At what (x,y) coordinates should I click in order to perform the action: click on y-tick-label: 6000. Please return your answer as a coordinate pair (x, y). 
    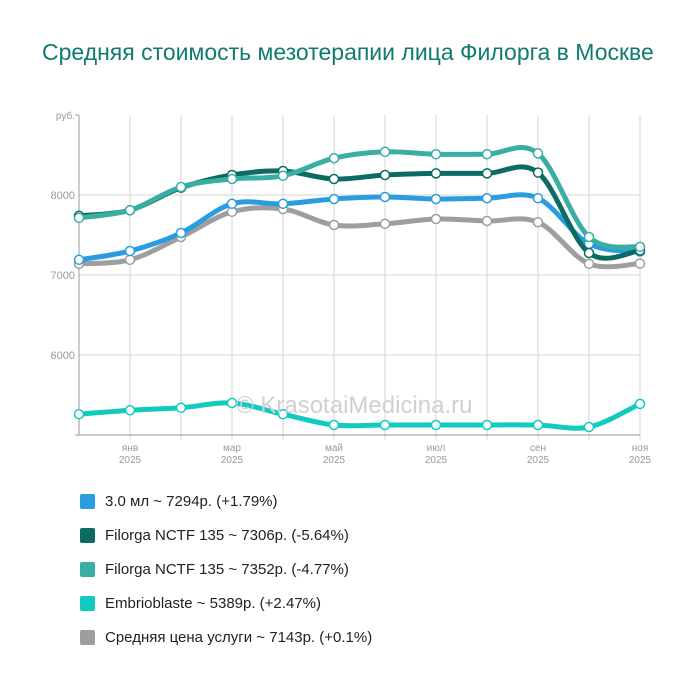
    Looking at the image, I should click on (63, 356).